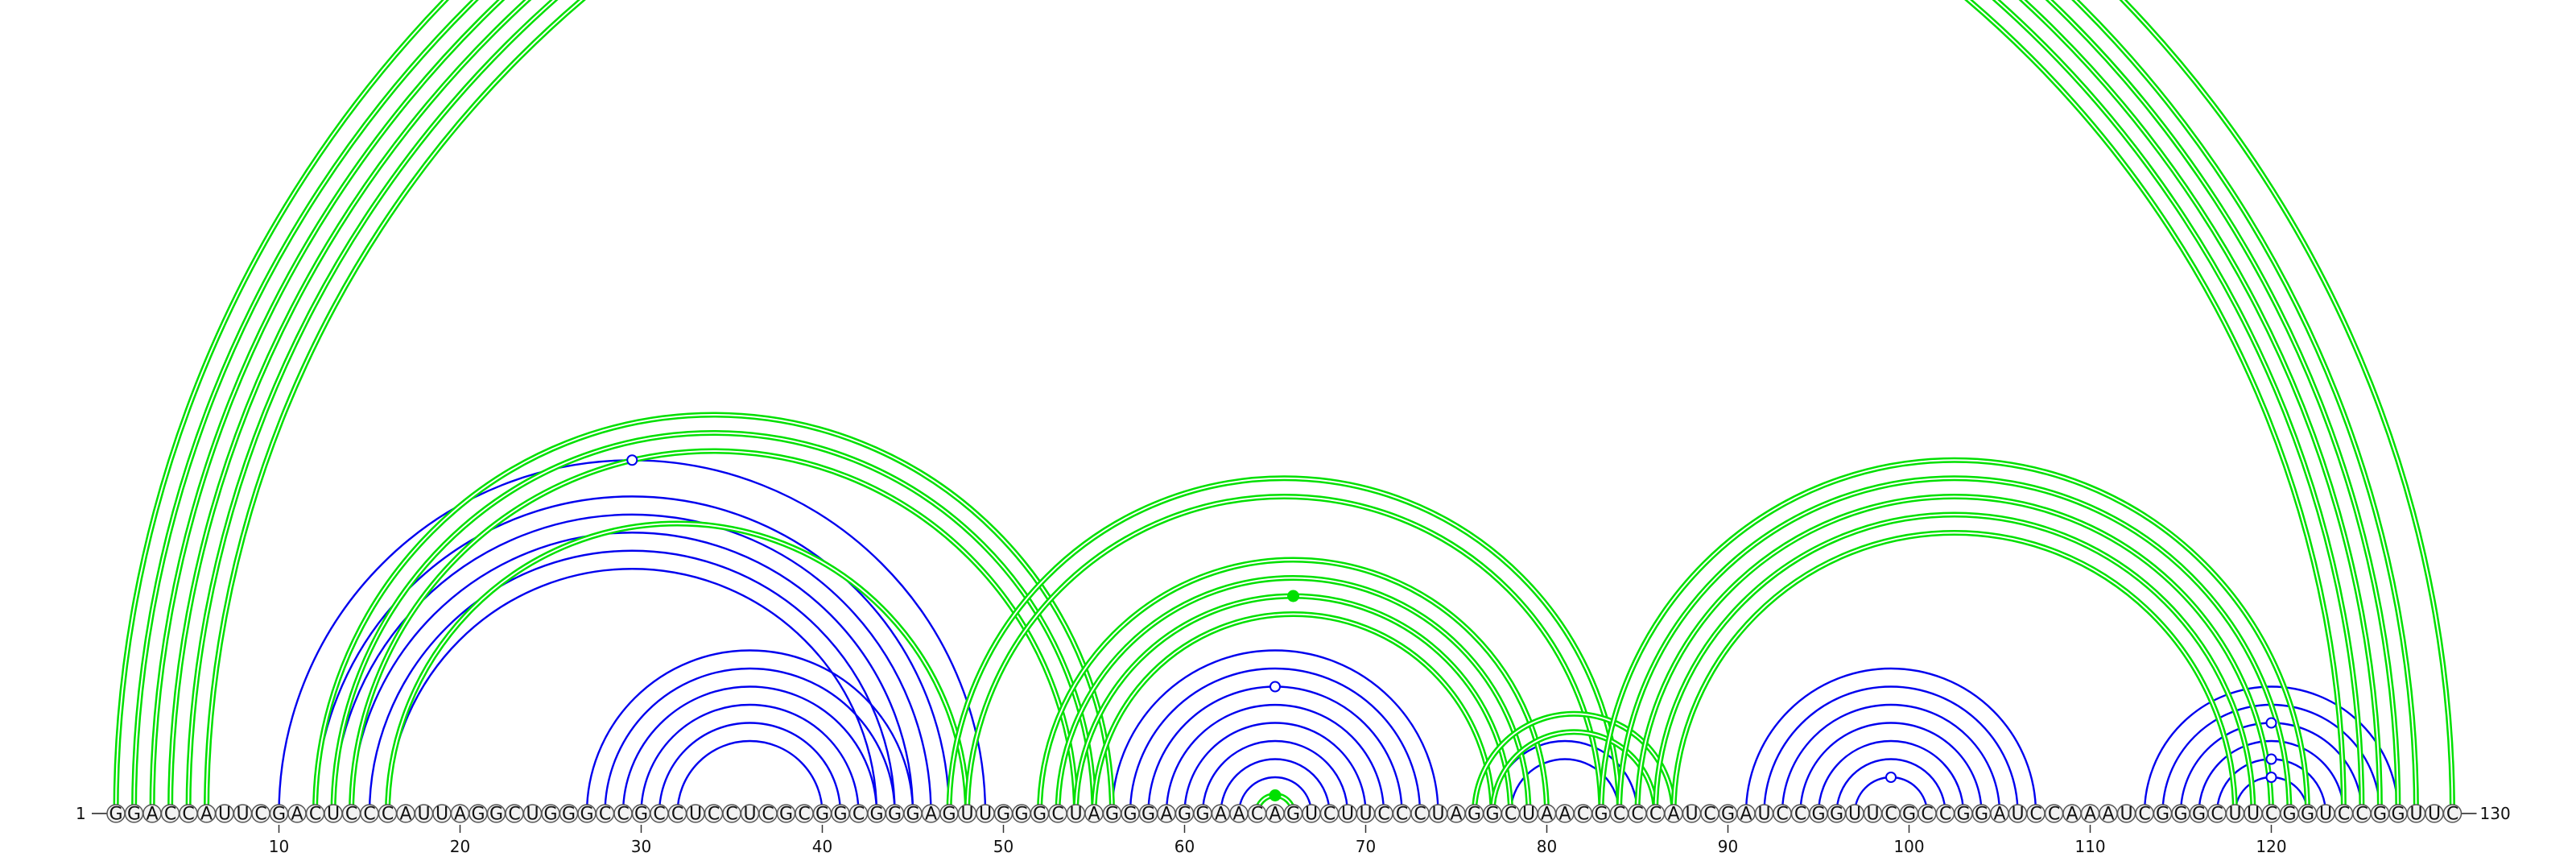  Describe the element at coordinates (2271, 846) in the screenshot. I see `axis-tick-label: 120` at that location.